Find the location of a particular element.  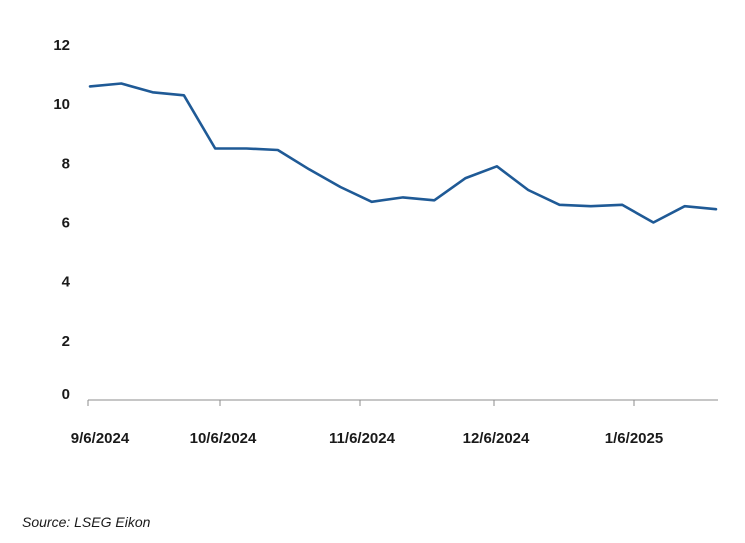

x-tick-label: 1/6/2025 is located at coordinates (634, 438).